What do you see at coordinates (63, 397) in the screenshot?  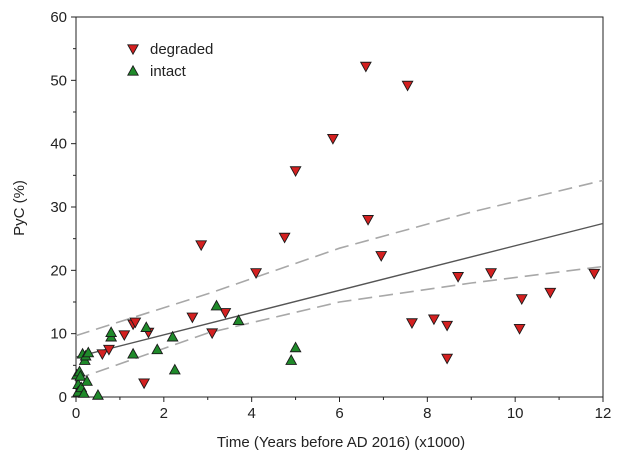 I see `y-tick-label: 0` at bounding box center [63, 397].